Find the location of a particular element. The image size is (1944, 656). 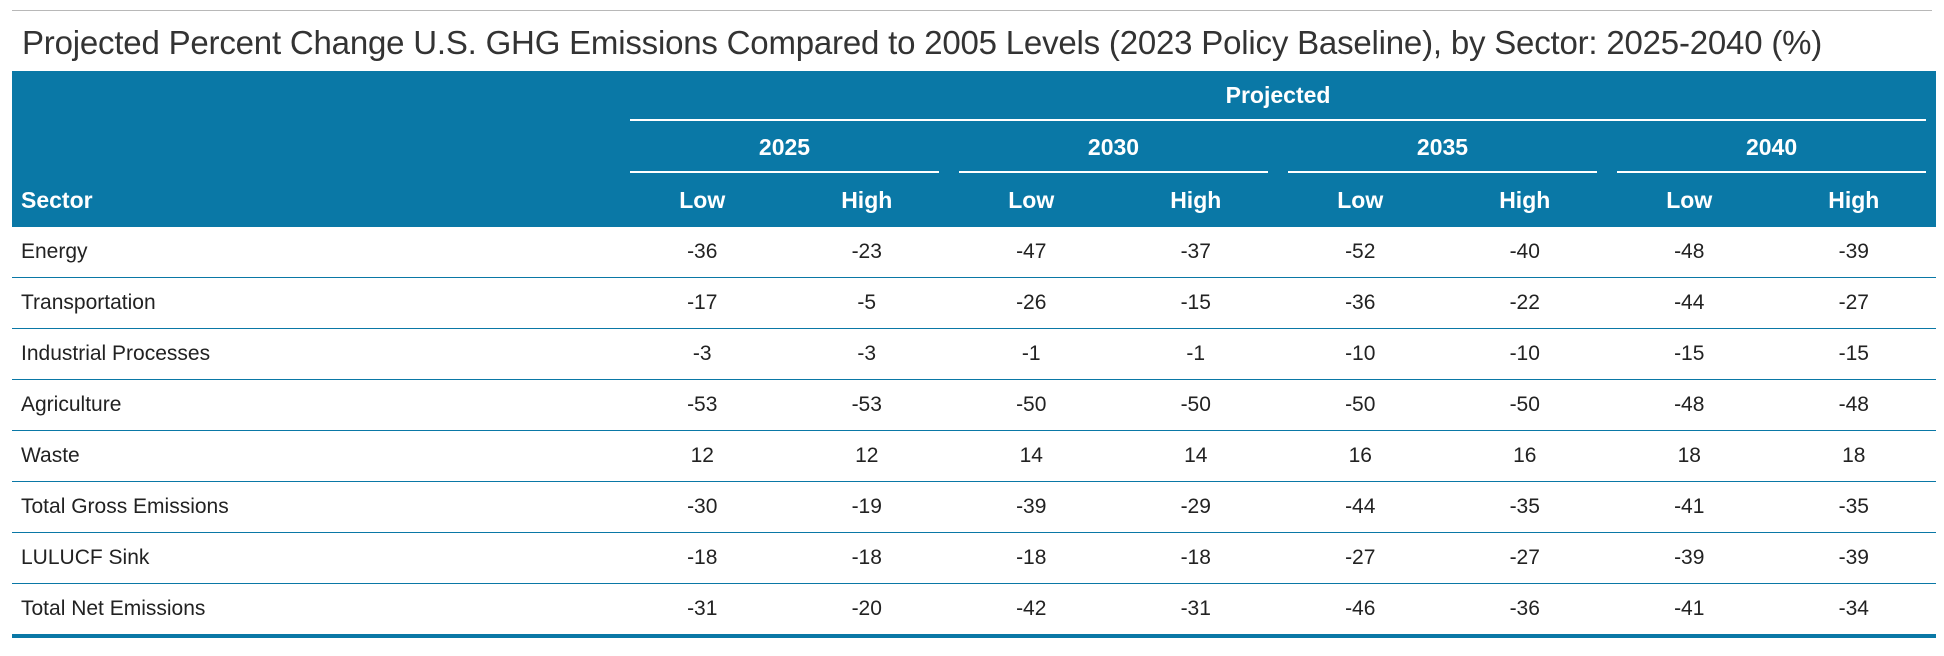

value-cell: -37 is located at coordinates (1195, 252).